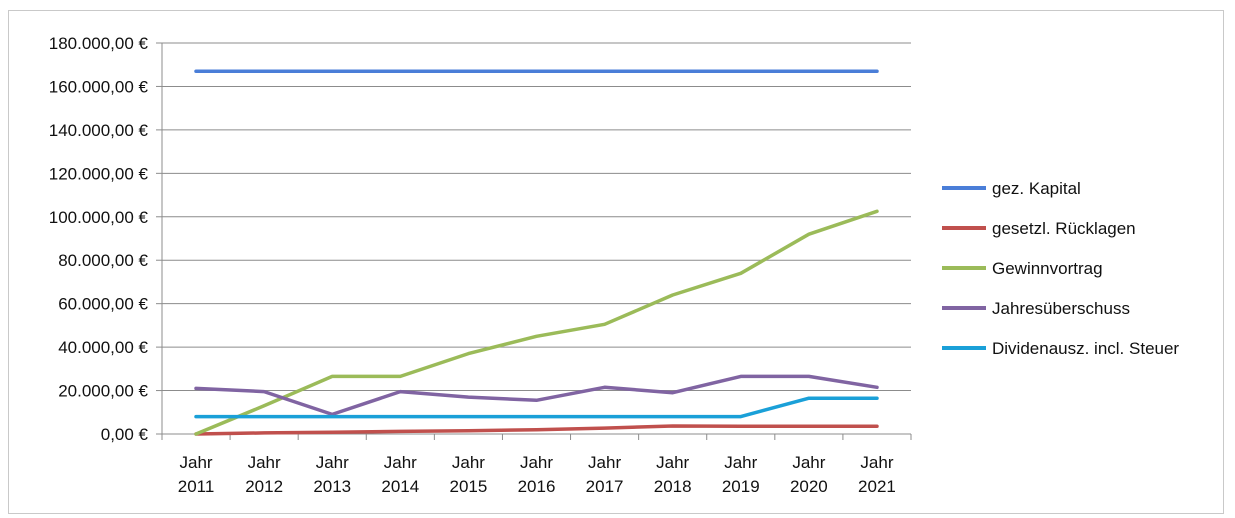  What do you see at coordinates (877, 474) in the screenshot?
I see `x-tick-label: Jahr 2021` at bounding box center [877, 474].